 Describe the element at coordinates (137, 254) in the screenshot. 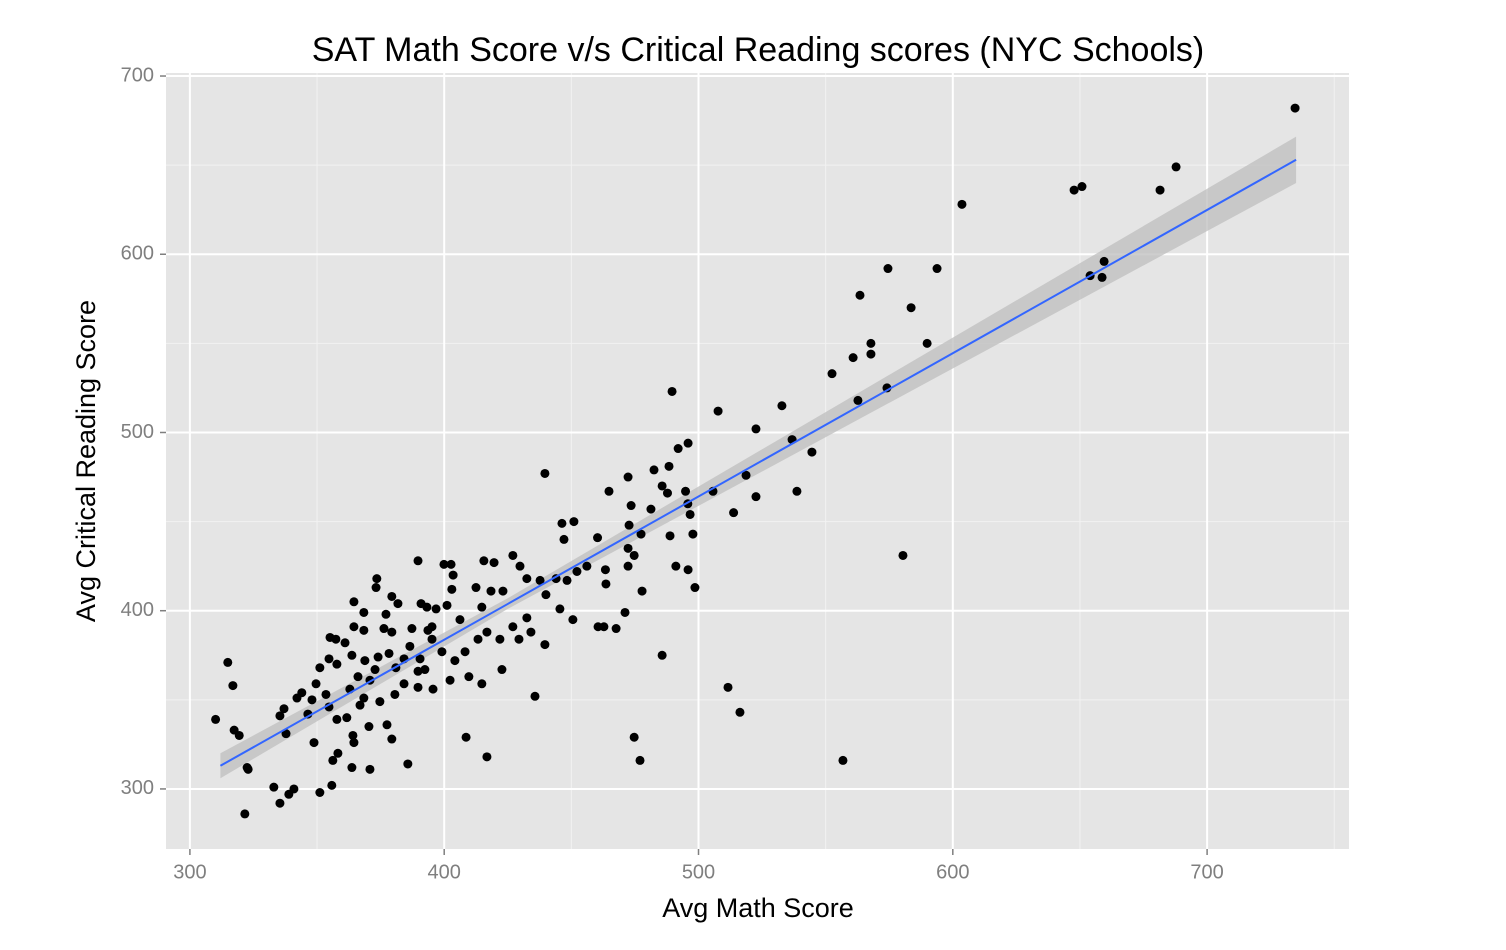

I see `y-tick-label: 600` at that location.